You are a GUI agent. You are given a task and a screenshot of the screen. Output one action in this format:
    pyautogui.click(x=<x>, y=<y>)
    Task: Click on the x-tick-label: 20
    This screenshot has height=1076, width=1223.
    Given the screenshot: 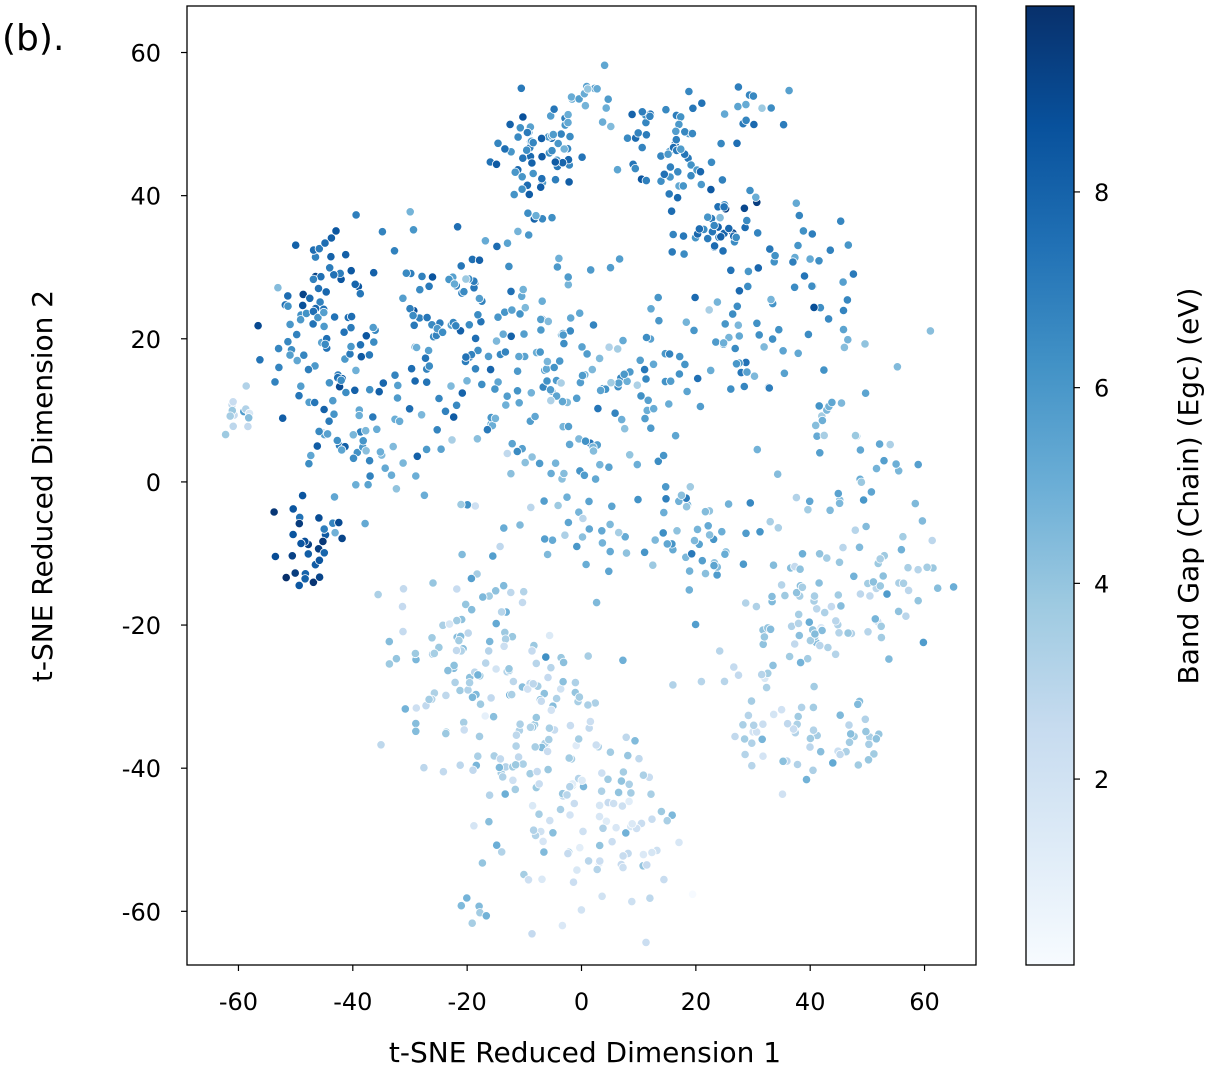 What is the action you would take?
    pyautogui.click(x=696, y=1002)
    